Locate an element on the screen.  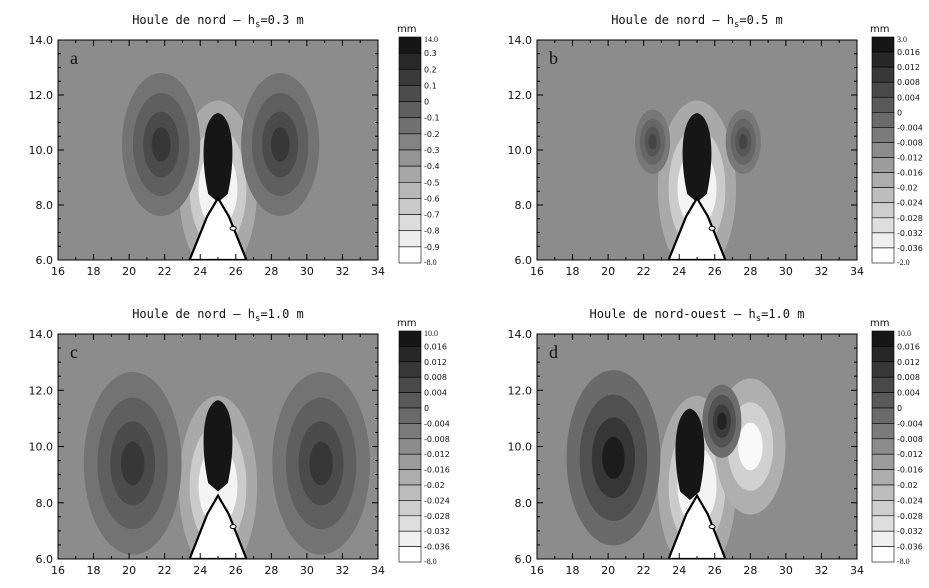
colorbar-label: 0.1 is located at coordinates (430, 85).